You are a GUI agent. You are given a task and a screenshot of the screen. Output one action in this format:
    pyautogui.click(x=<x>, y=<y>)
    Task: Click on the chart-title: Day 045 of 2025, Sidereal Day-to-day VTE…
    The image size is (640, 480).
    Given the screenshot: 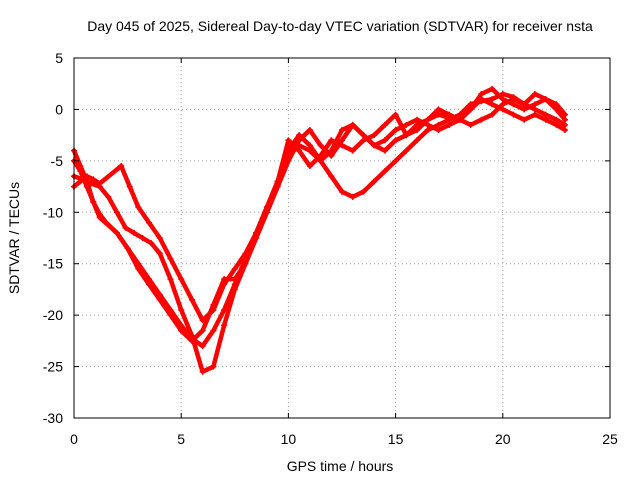 What is the action you would take?
    pyautogui.click(x=340, y=26)
    